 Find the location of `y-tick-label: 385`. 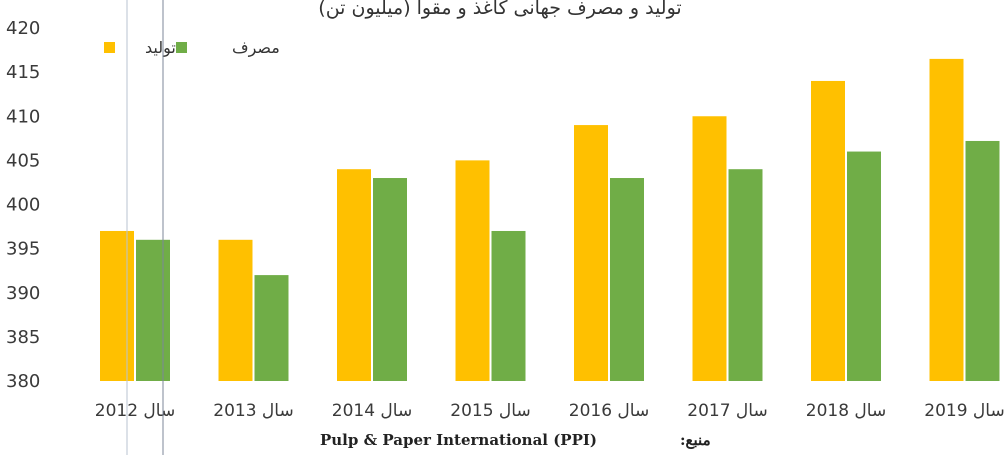

y-tick-label: 385 is located at coordinates (23, 337).